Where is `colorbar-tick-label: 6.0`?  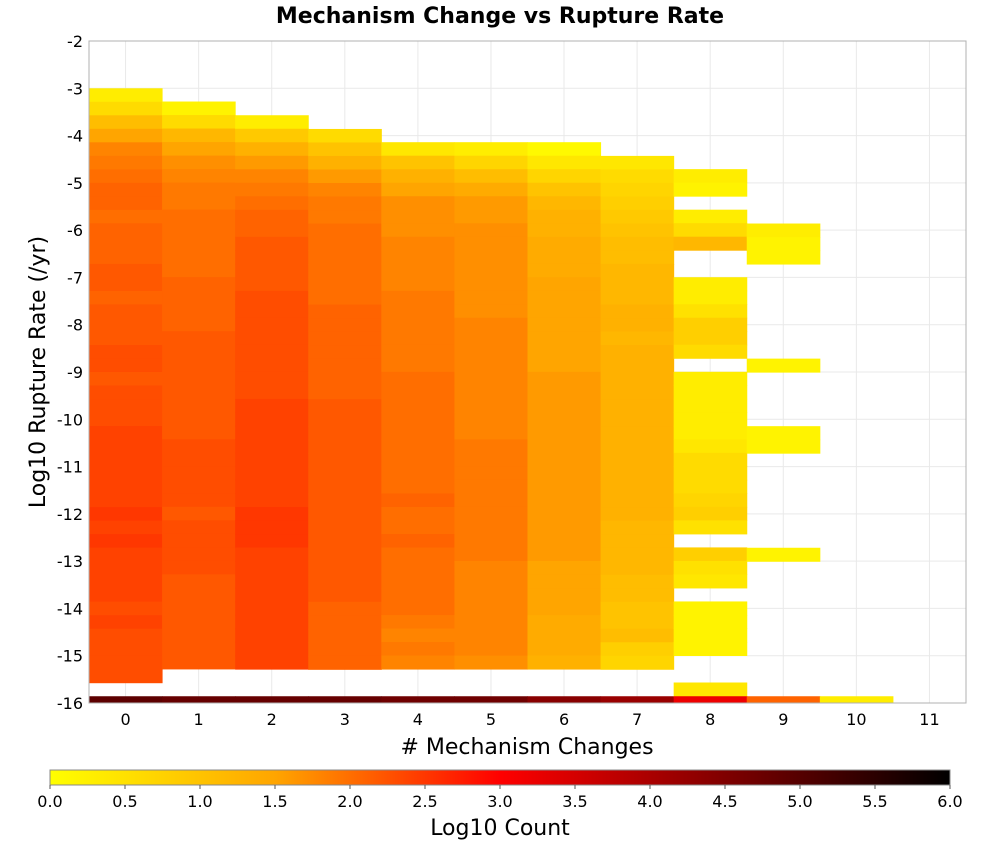 colorbar-tick-label: 6.0 is located at coordinates (949, 801).